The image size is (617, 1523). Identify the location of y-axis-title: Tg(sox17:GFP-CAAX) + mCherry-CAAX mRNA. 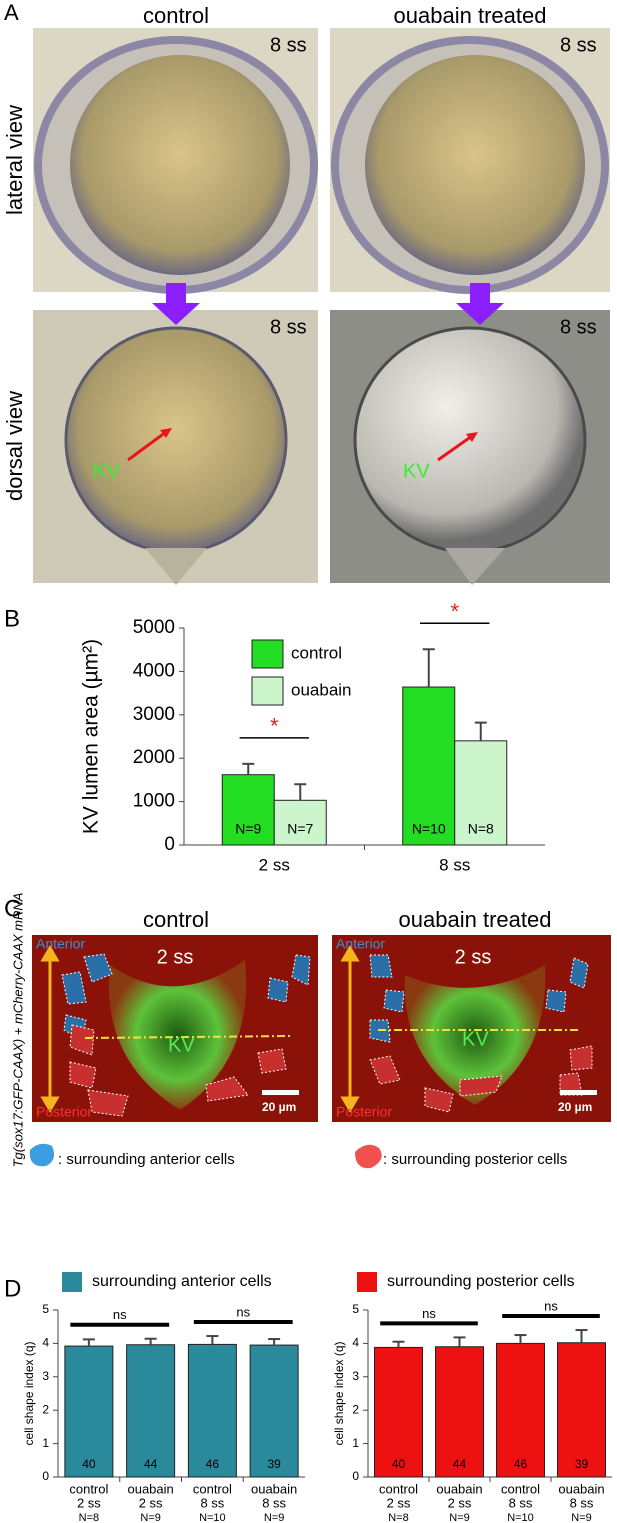
(17, 1030).